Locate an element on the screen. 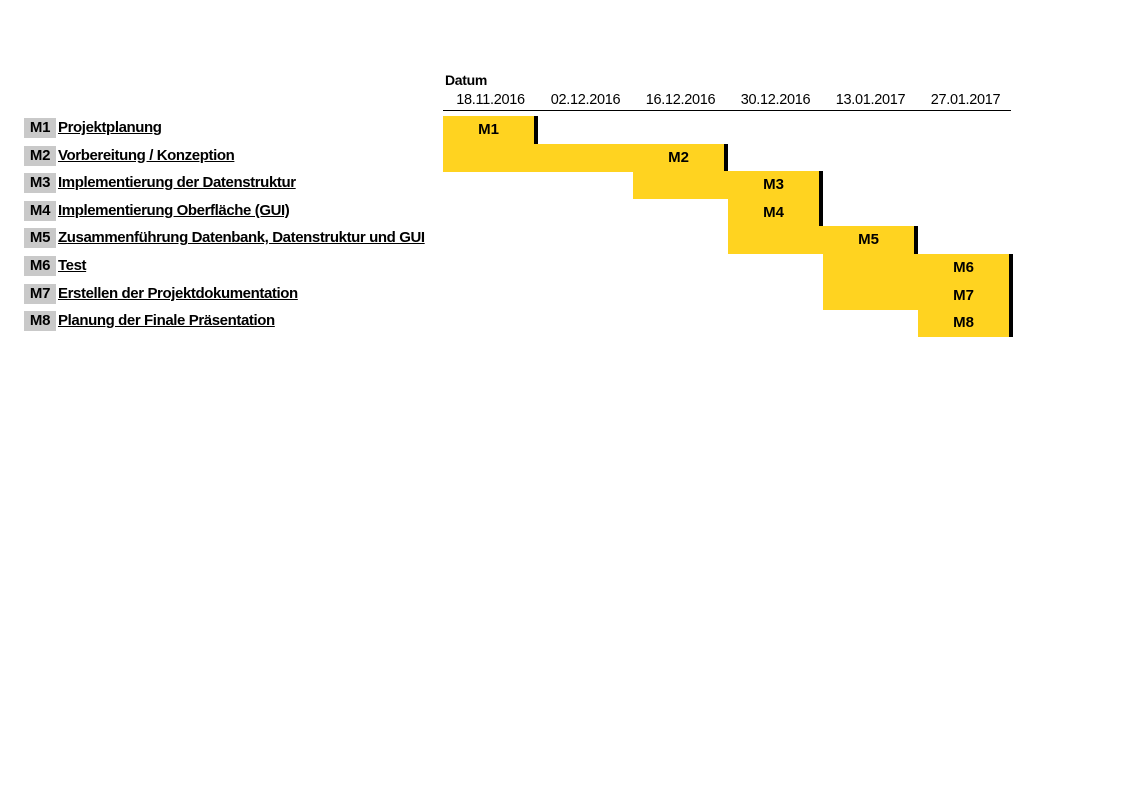  task-name: Projektplanung is located at coordinates (110, 127).